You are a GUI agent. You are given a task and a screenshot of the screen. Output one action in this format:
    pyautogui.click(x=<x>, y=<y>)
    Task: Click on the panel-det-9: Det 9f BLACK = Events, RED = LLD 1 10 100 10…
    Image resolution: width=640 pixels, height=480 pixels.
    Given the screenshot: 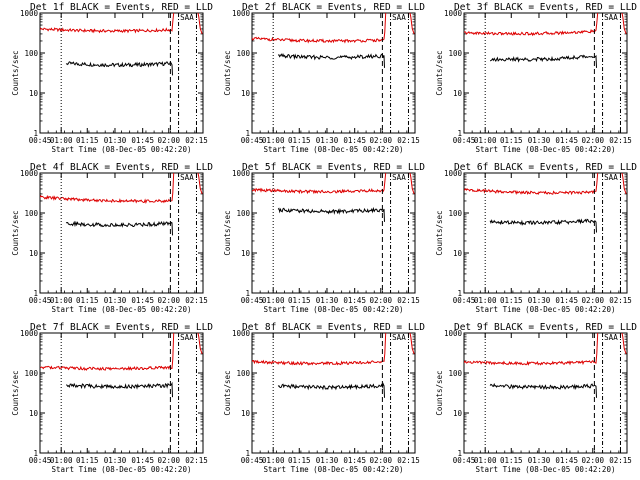 What is the action you would take?
    pyautogui.click(x=536, y=398)
    